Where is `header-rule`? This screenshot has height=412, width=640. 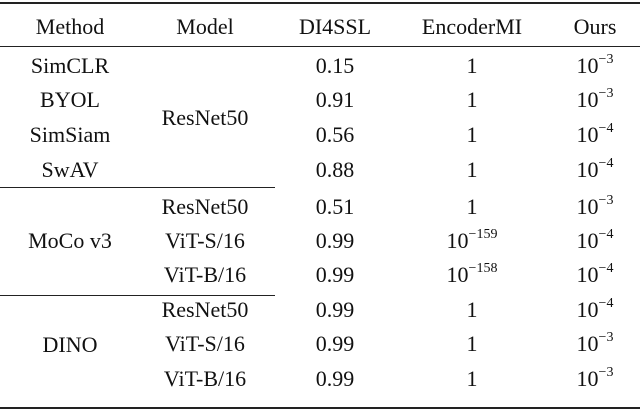 header-rule is located at coordinates (320, 46).